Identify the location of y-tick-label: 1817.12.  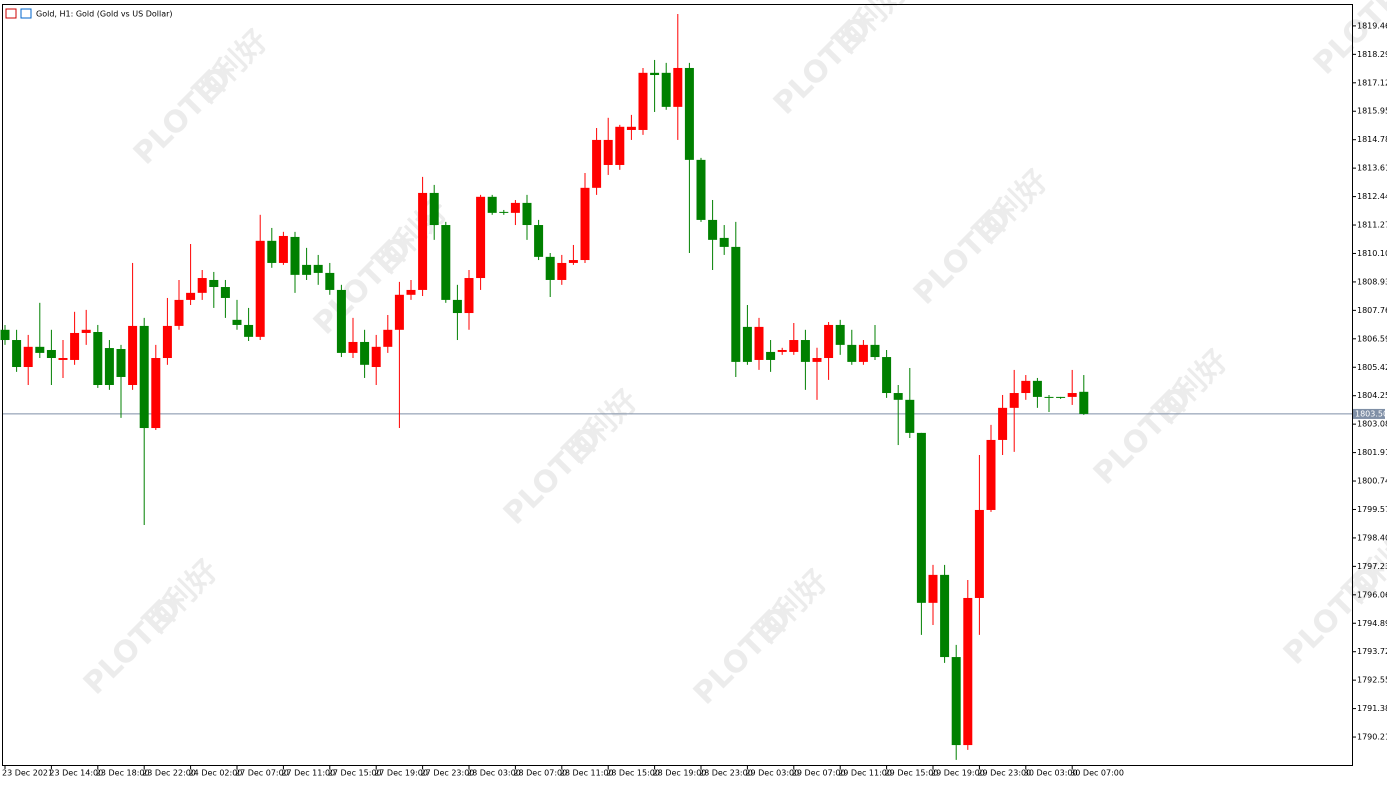
(1372, 82).